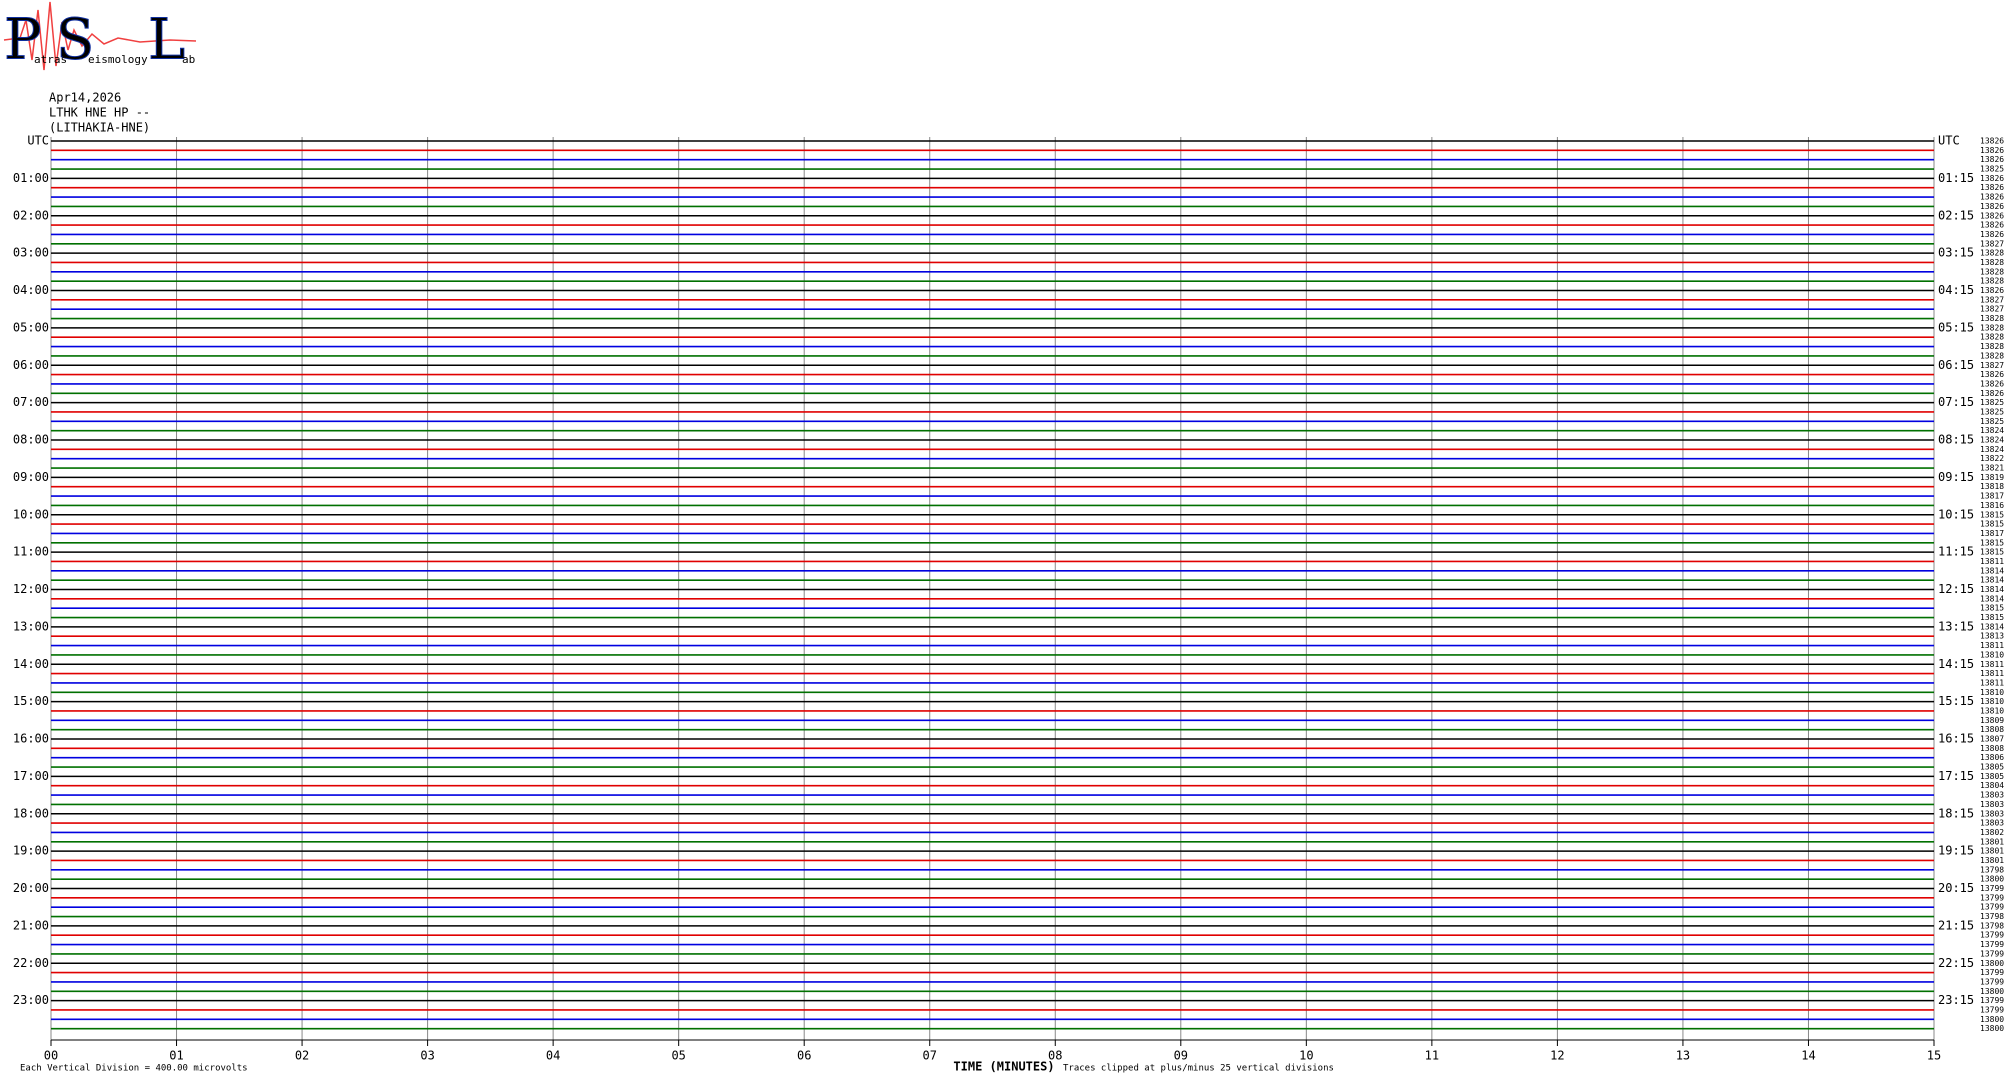  I want to click on row-count: 13813, so click(1992, 636).